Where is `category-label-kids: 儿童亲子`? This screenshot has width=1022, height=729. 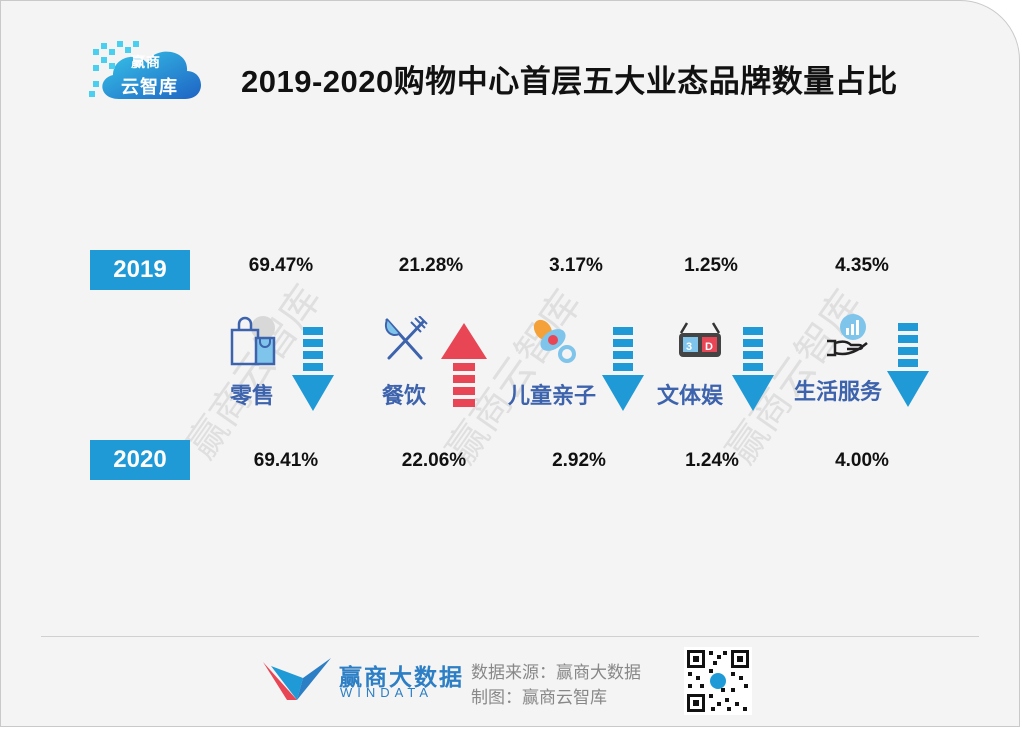
category-label-kids: 儿童亲子 is located at coordinates (552, 395).